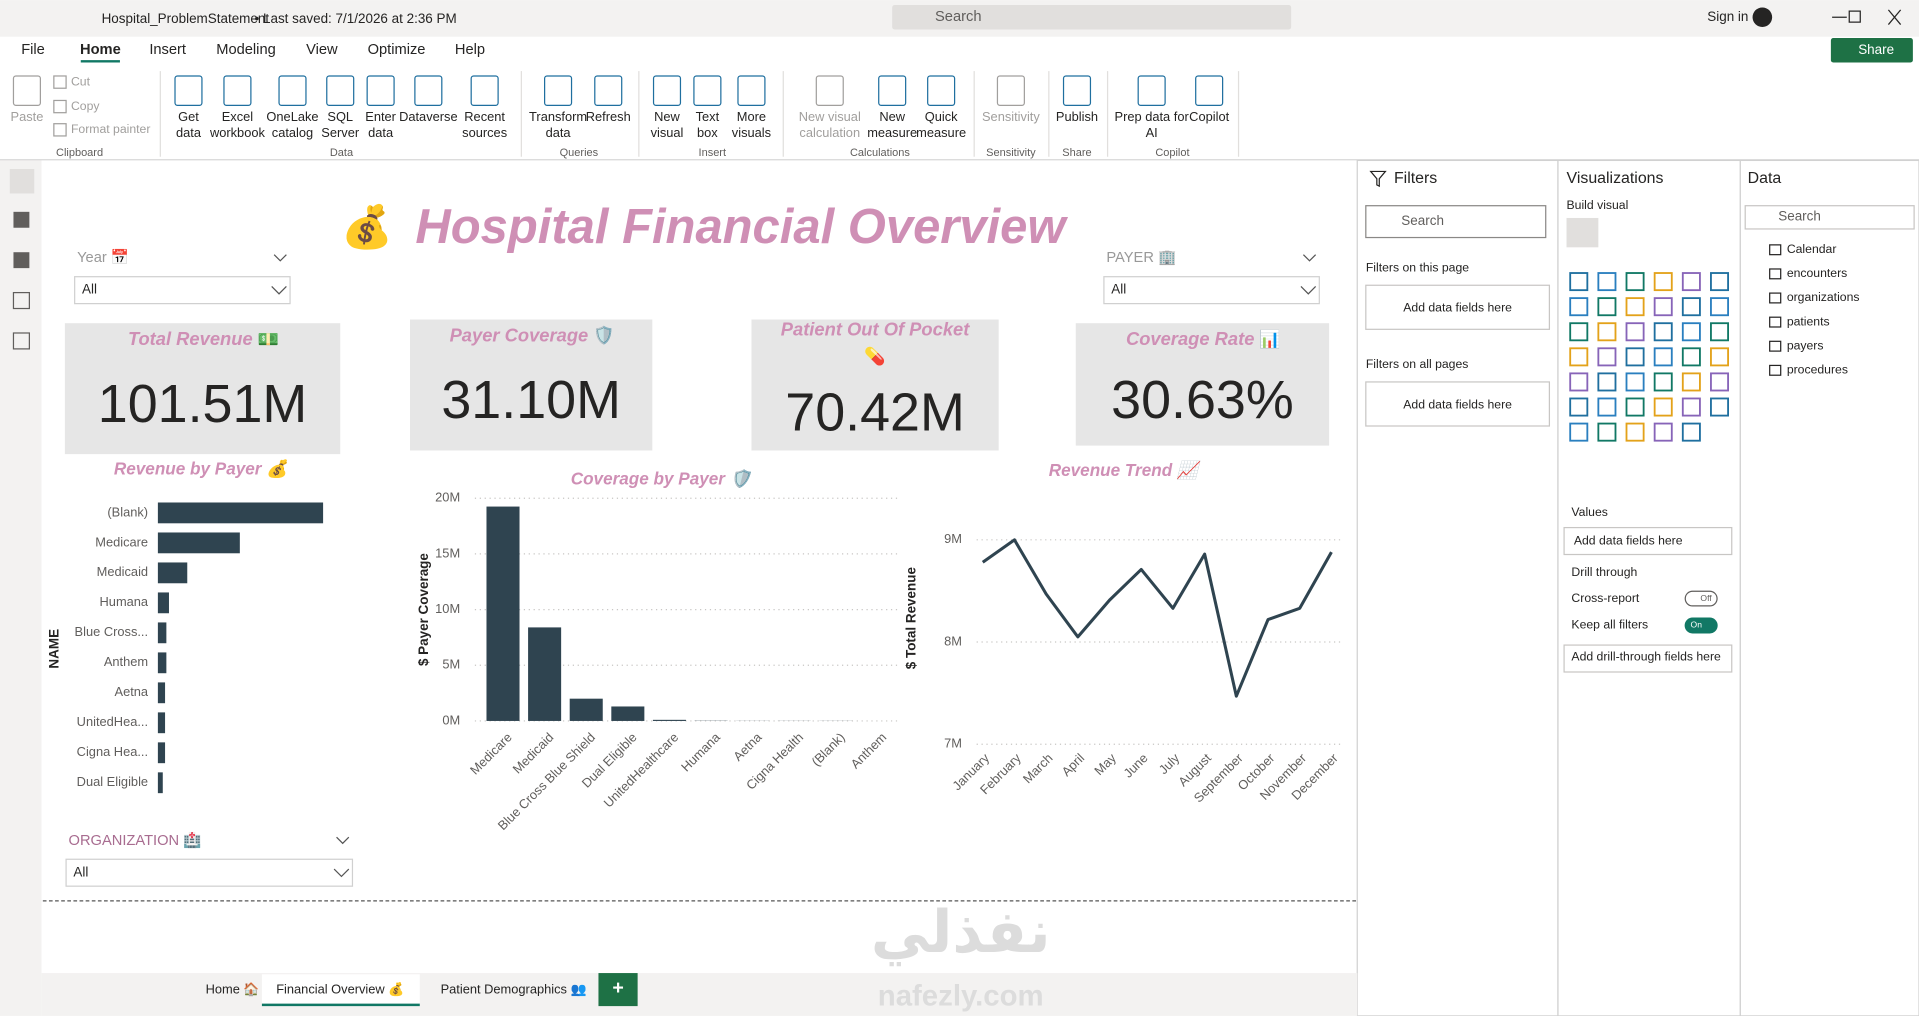  Describe the element at coordinates (21, 341) in the screenshot. I see `tmdl-view-icon` at that location.